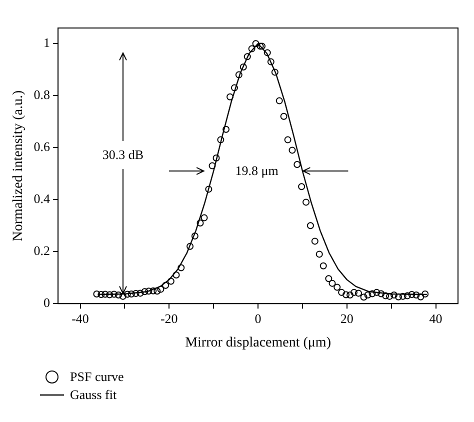 Image resolution: width=474 pixels, height=422 pixels. What do you see at coordinates (347, 318) in the screenshot?
I see `x-tick-label: 20` at bounding box center [347, 318].